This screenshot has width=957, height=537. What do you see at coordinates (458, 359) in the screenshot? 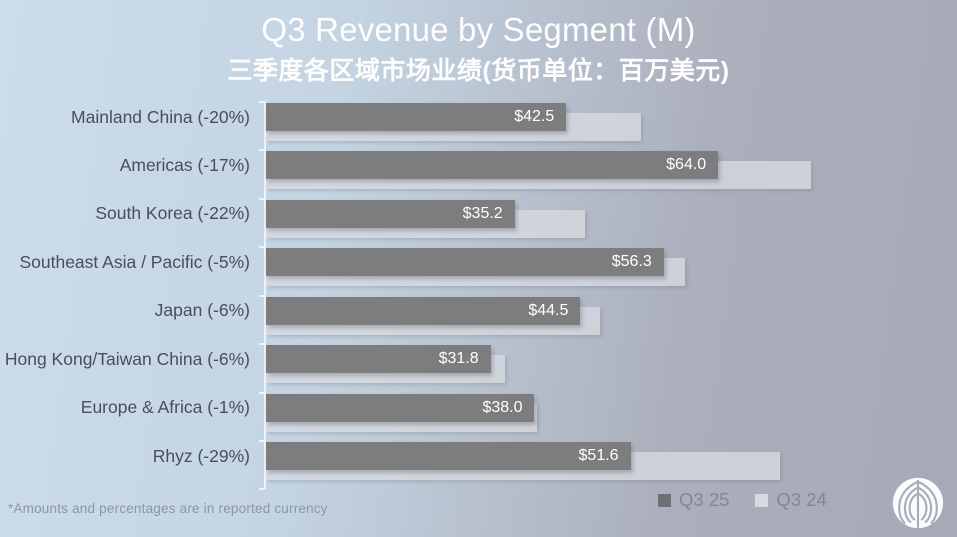
I see `bar-value-label: $31.8` at bounding box center [458, 359].